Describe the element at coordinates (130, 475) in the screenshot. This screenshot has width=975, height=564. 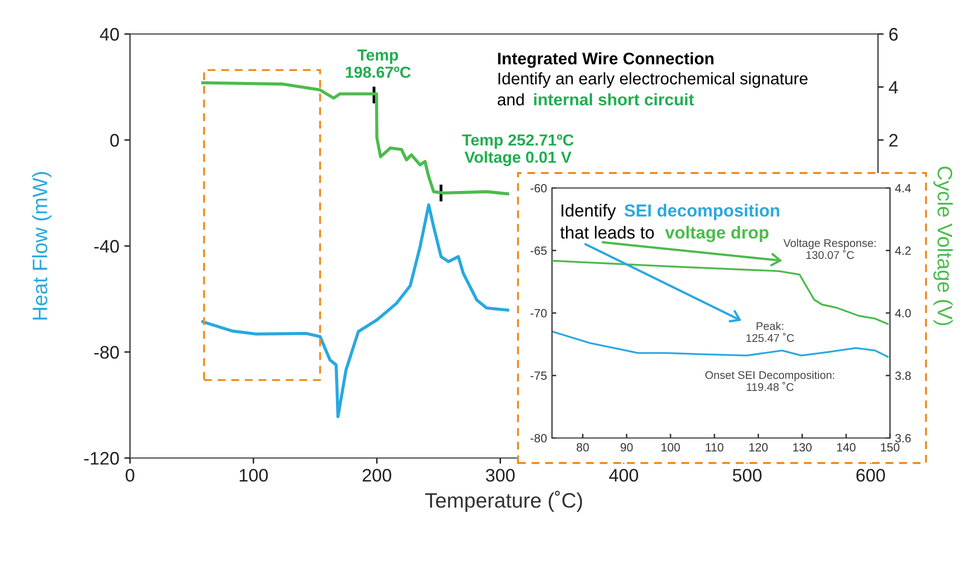
I see `x-tick-label: 0` at that location.